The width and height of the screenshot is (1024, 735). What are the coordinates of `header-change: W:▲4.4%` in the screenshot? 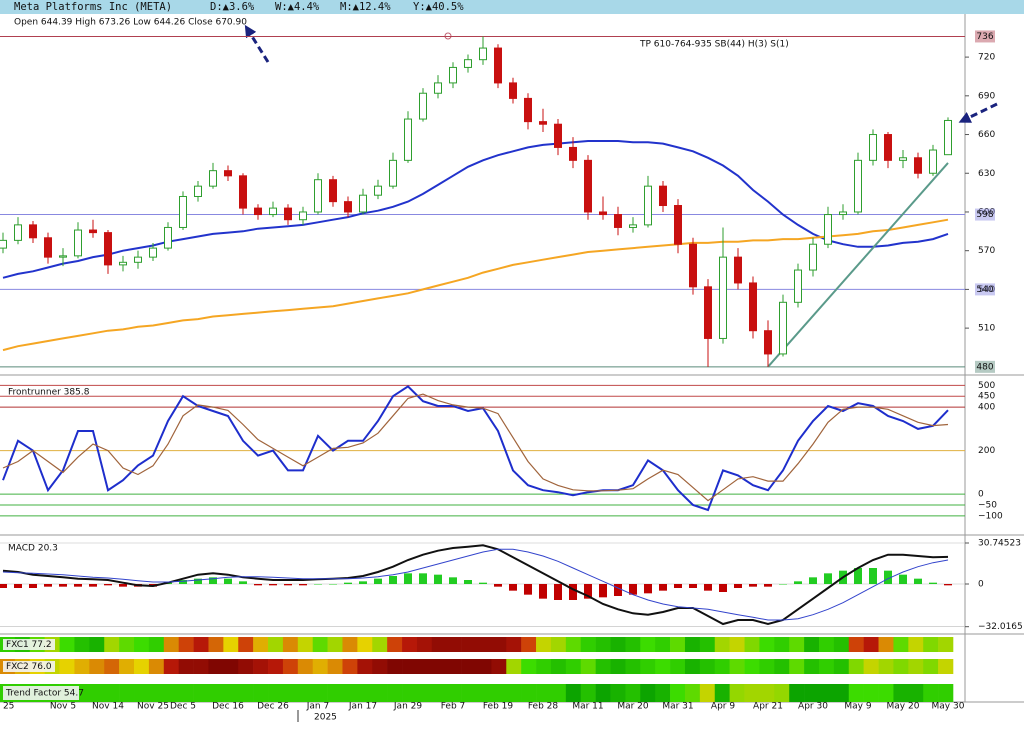 It's located at (297, 7).